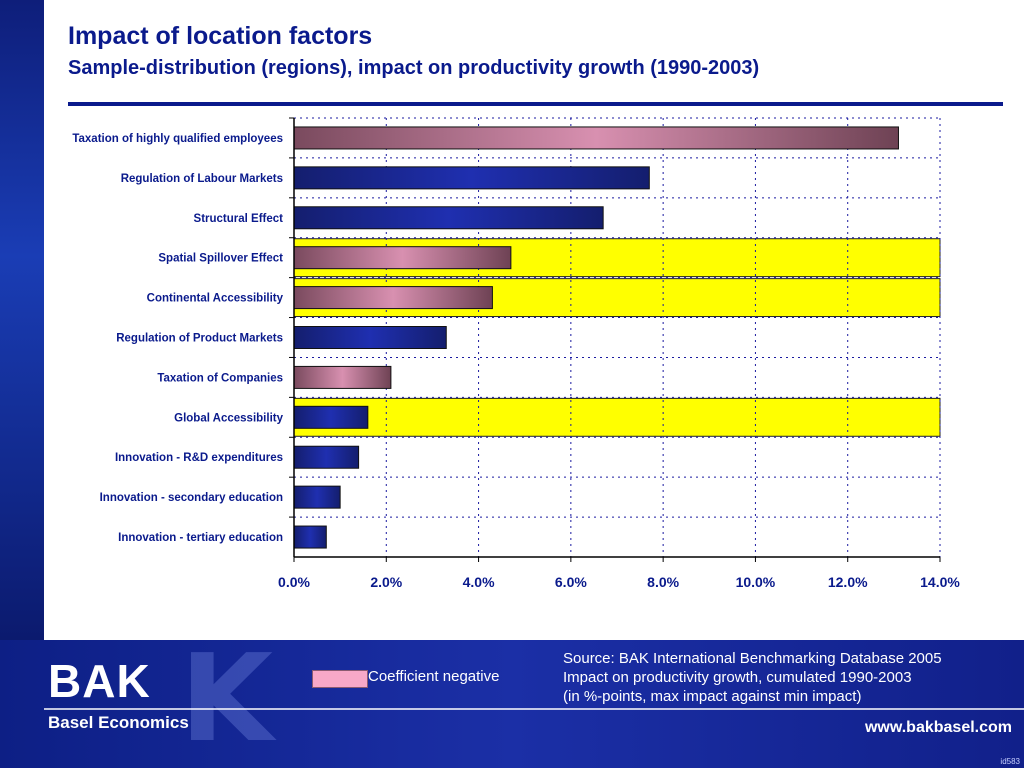  Describe the element at coordinates (226, 704) in the screenshot. I see `footer-watermark-decoration: K` at that location.